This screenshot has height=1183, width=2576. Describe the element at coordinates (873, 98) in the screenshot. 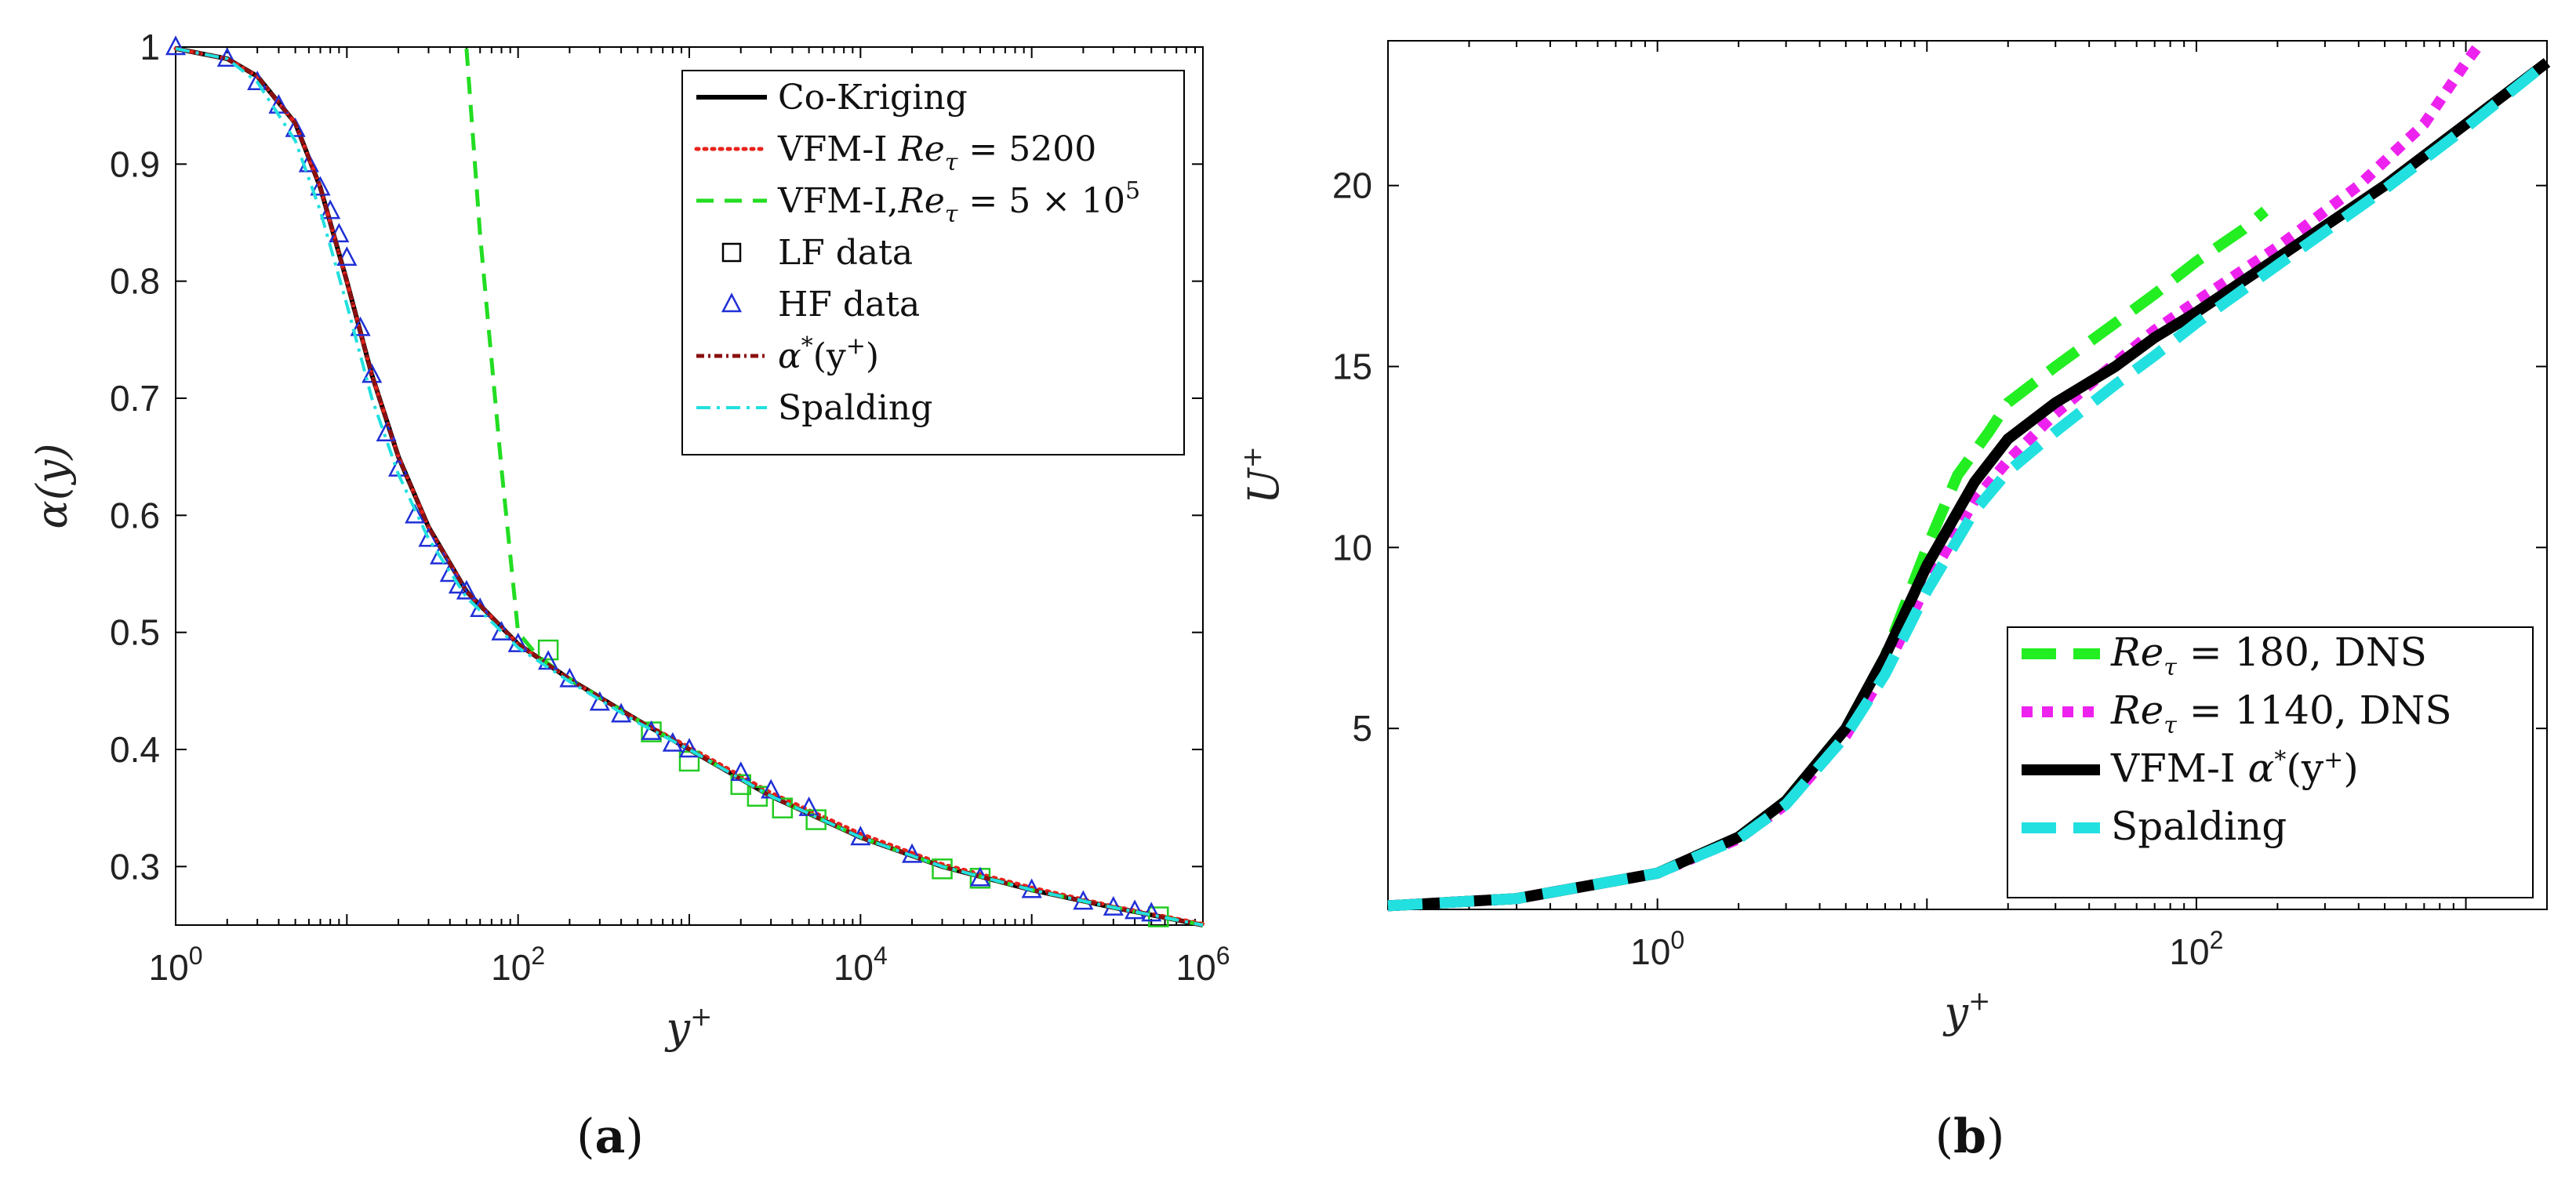

I see `legend-label: Co-Kriging` at that location.